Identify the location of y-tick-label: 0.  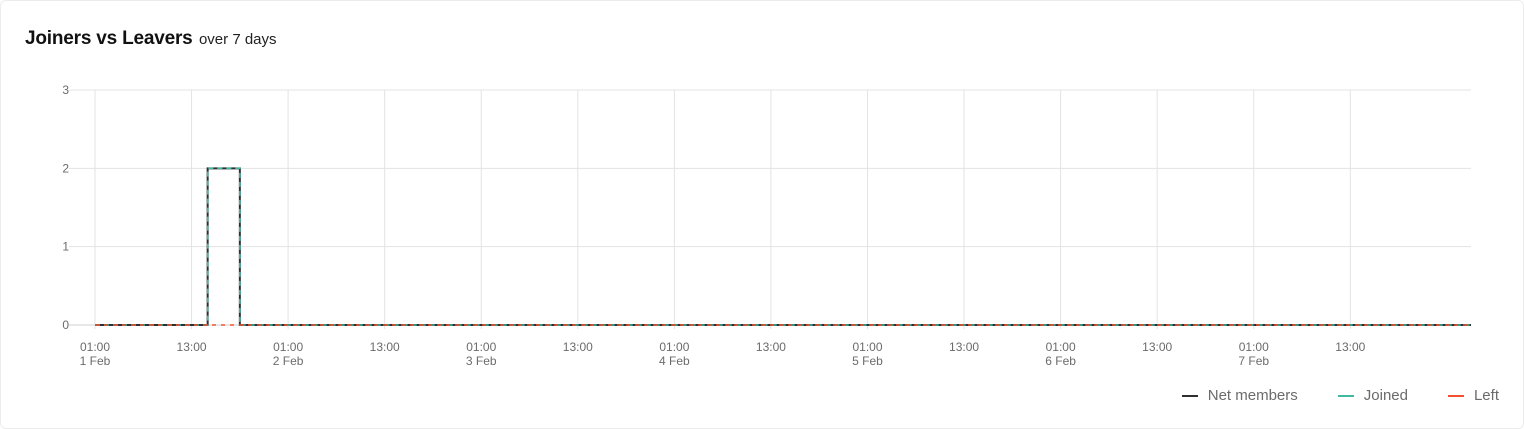
(65, 325).